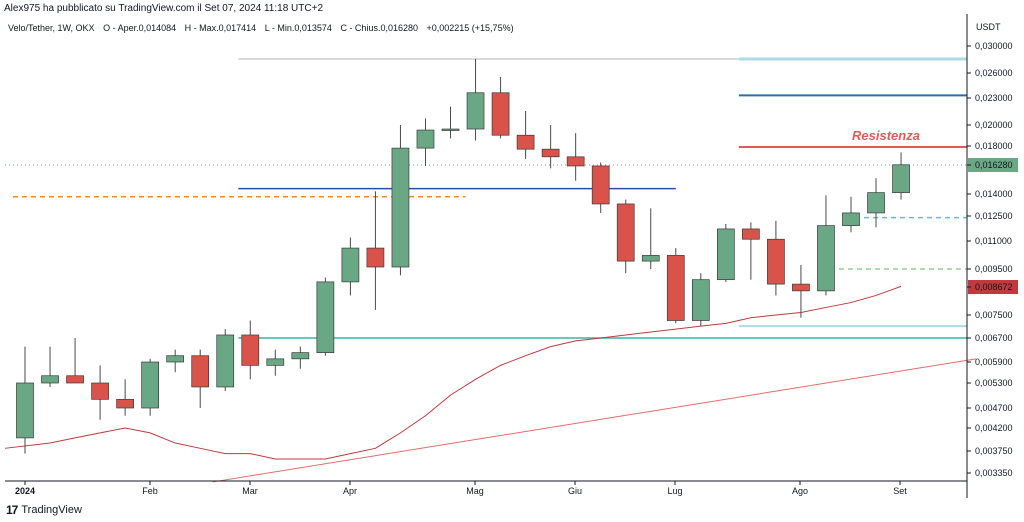  I want to click on y-tick-label: 0,016280, so click(994, 165).